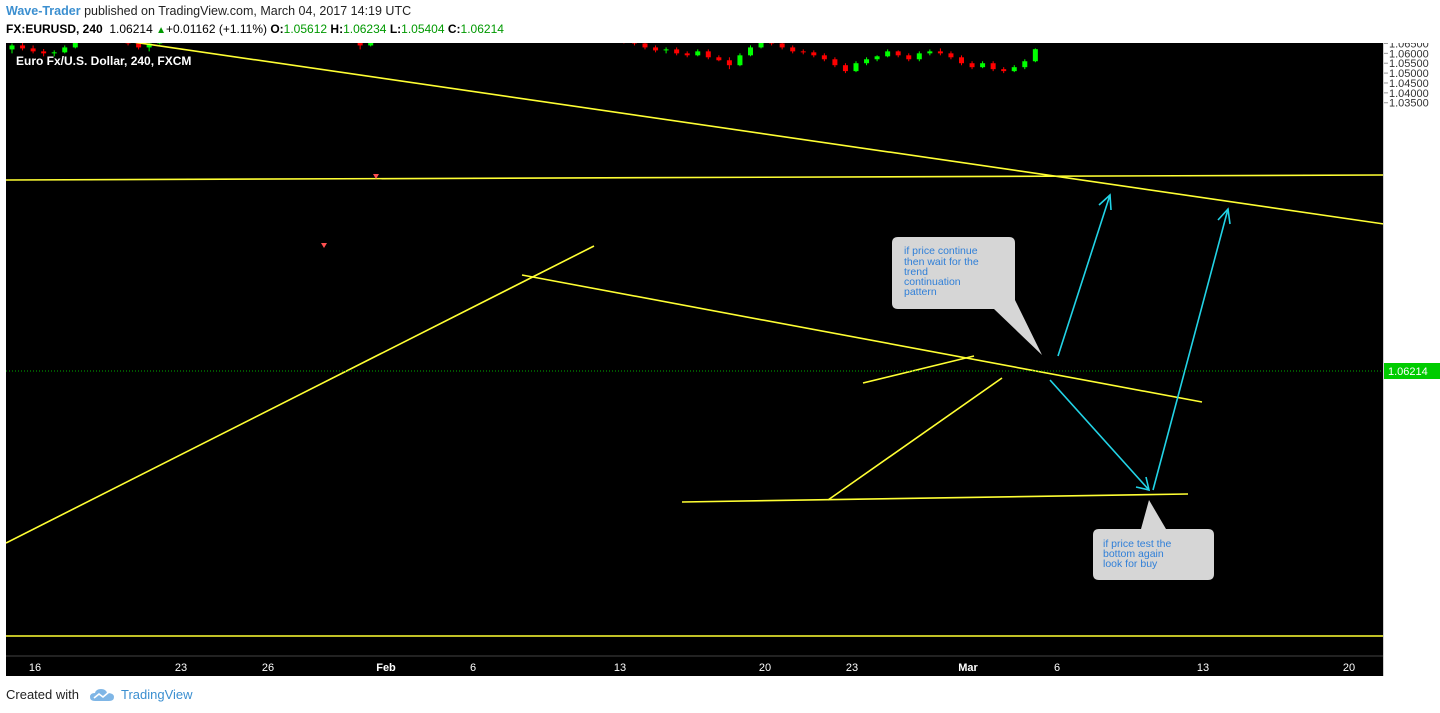 This screenshot has height=713, width=1440. Describe the element at coordinates (1408, 372) in the screenshot. I see `current-price-tag-label: 1.06214` at that location.